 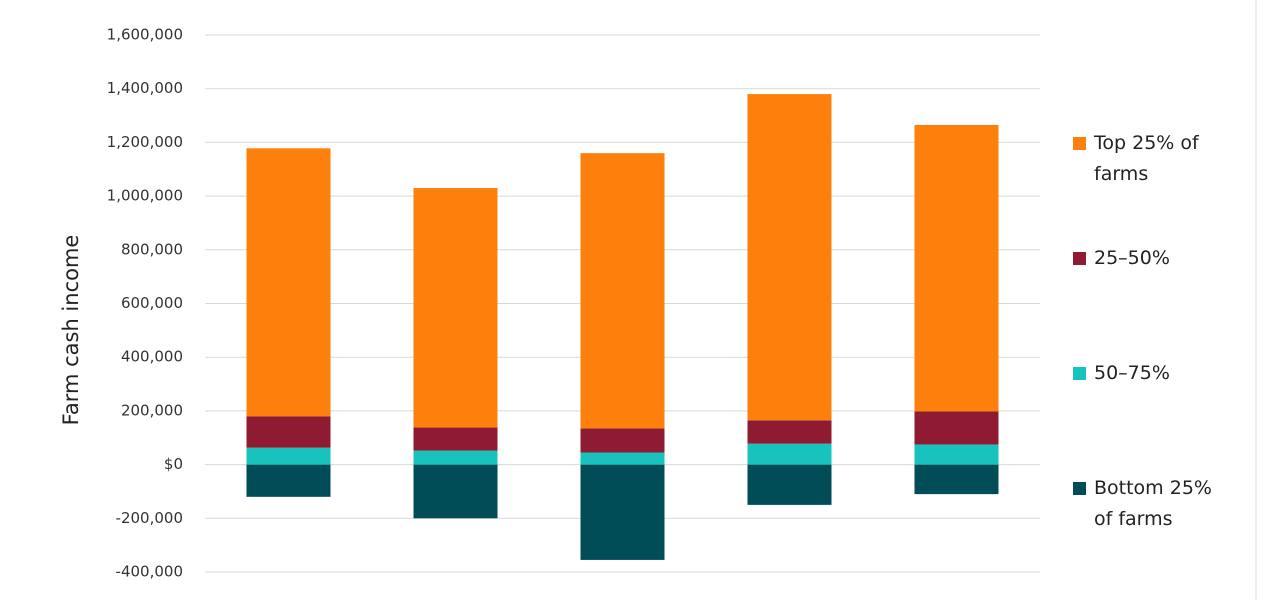 I want to click on y-tick-label: 1,000,000, so click(x=145, y=196).